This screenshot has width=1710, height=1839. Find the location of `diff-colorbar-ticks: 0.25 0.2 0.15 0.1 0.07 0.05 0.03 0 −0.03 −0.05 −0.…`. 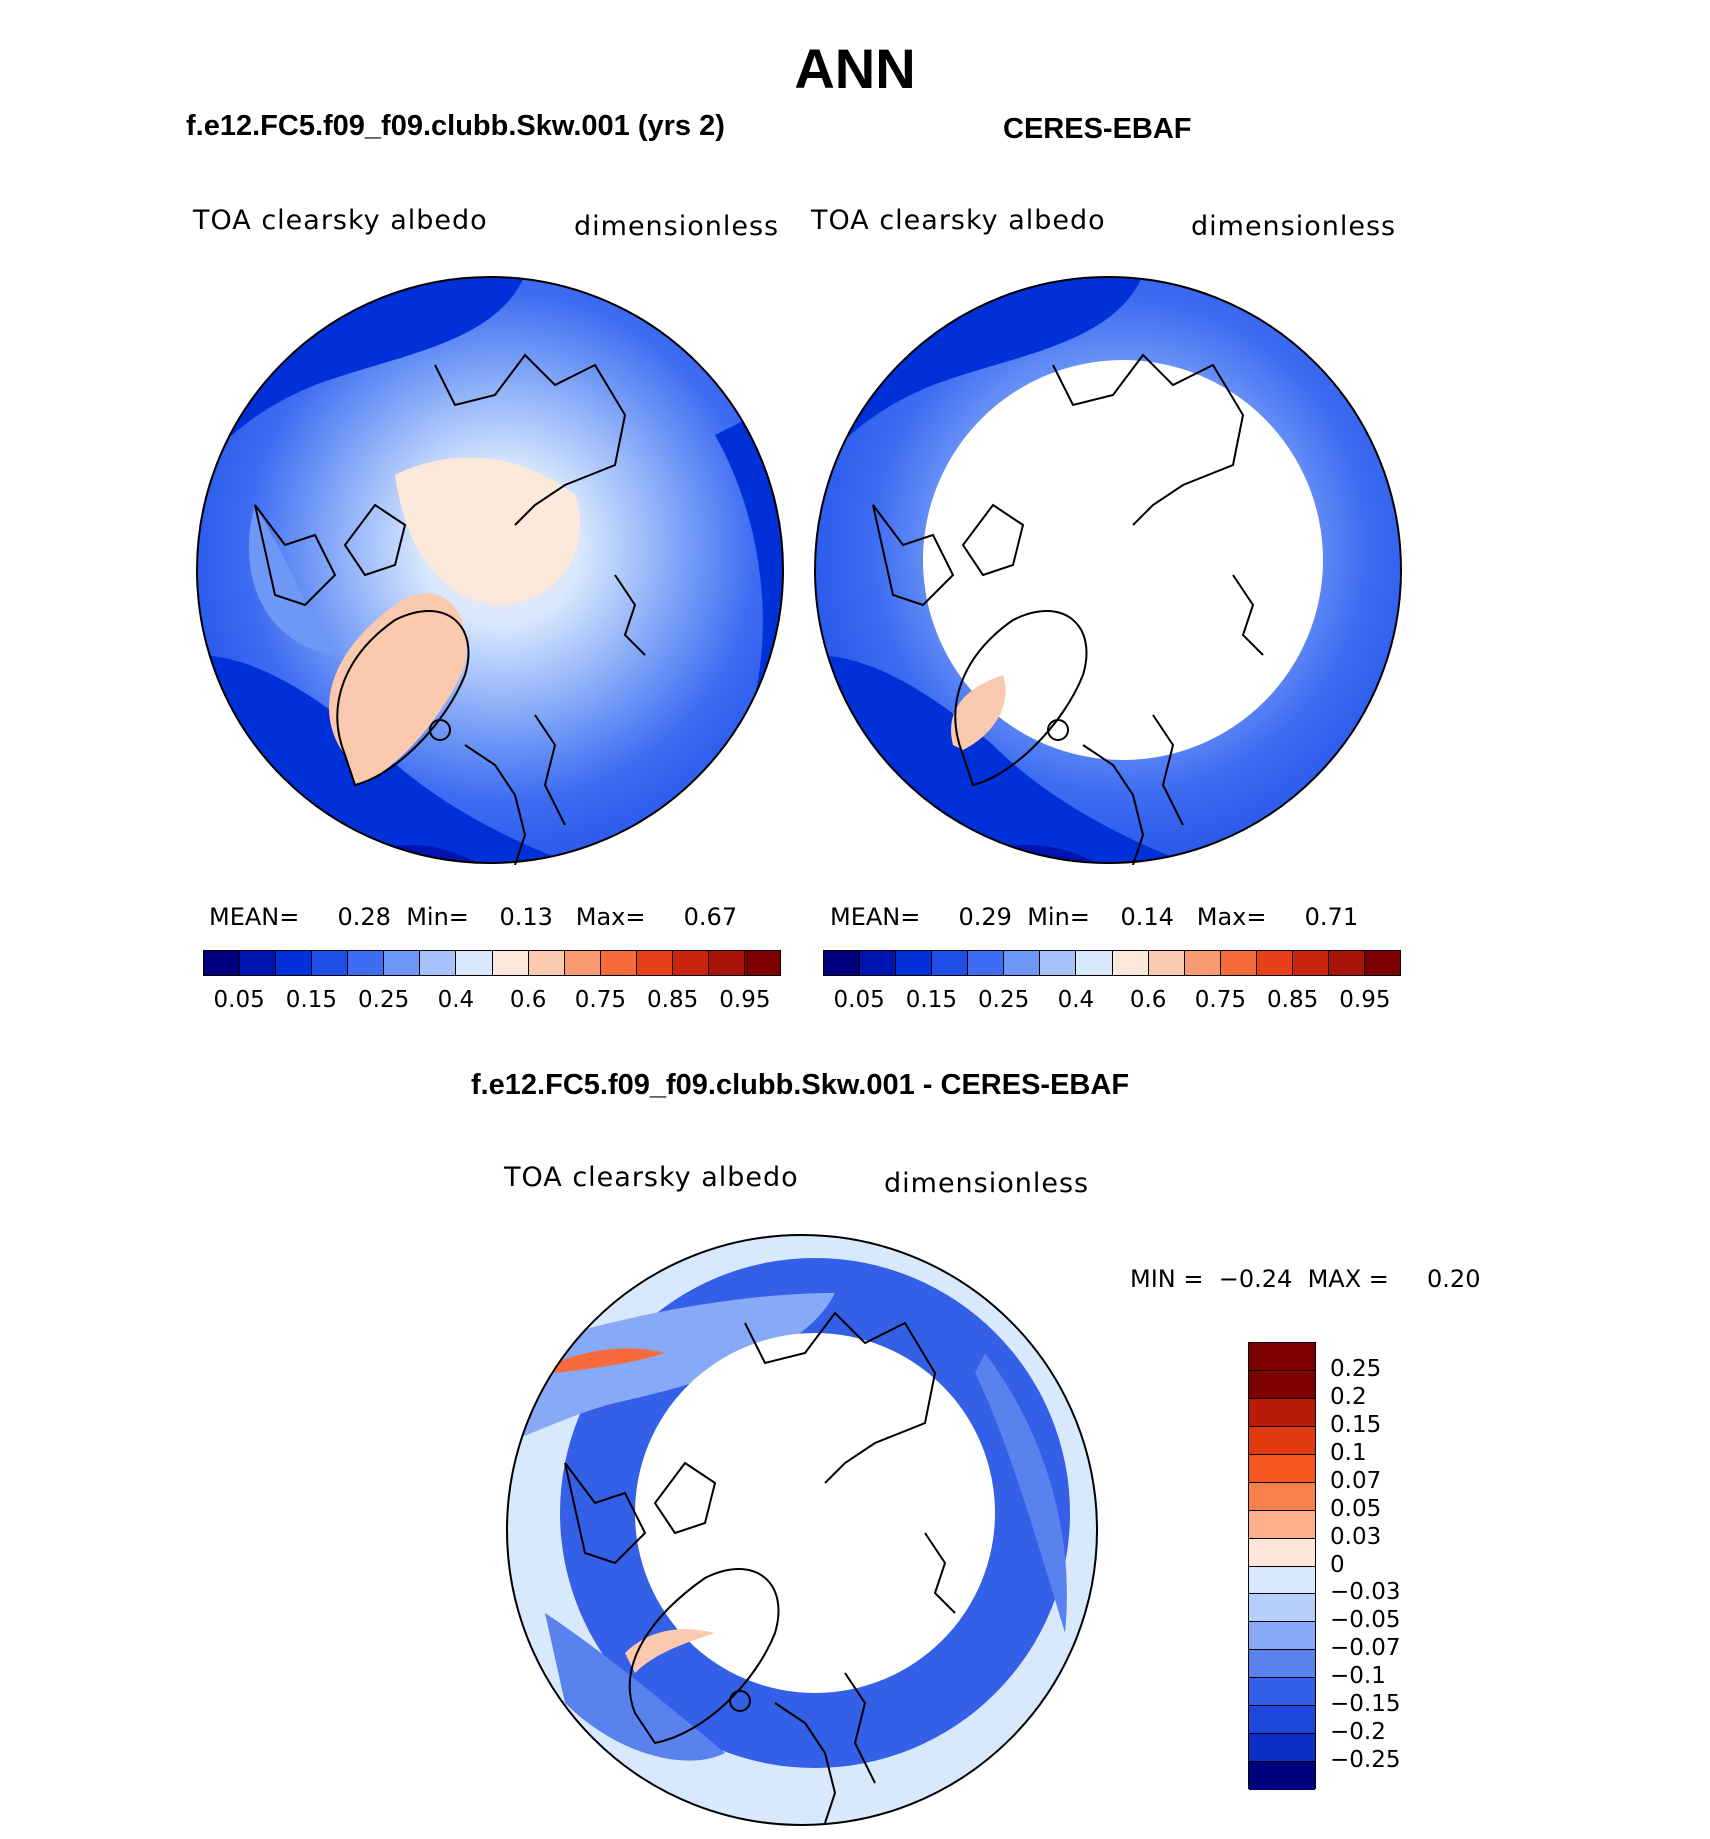

diff-colorbar-ticks: 0.25 0.2 0.15 0.1 0.07 0.05 0.03 0 −0.03 −0.05 −0.… is located at coordinates (1390, 1565).